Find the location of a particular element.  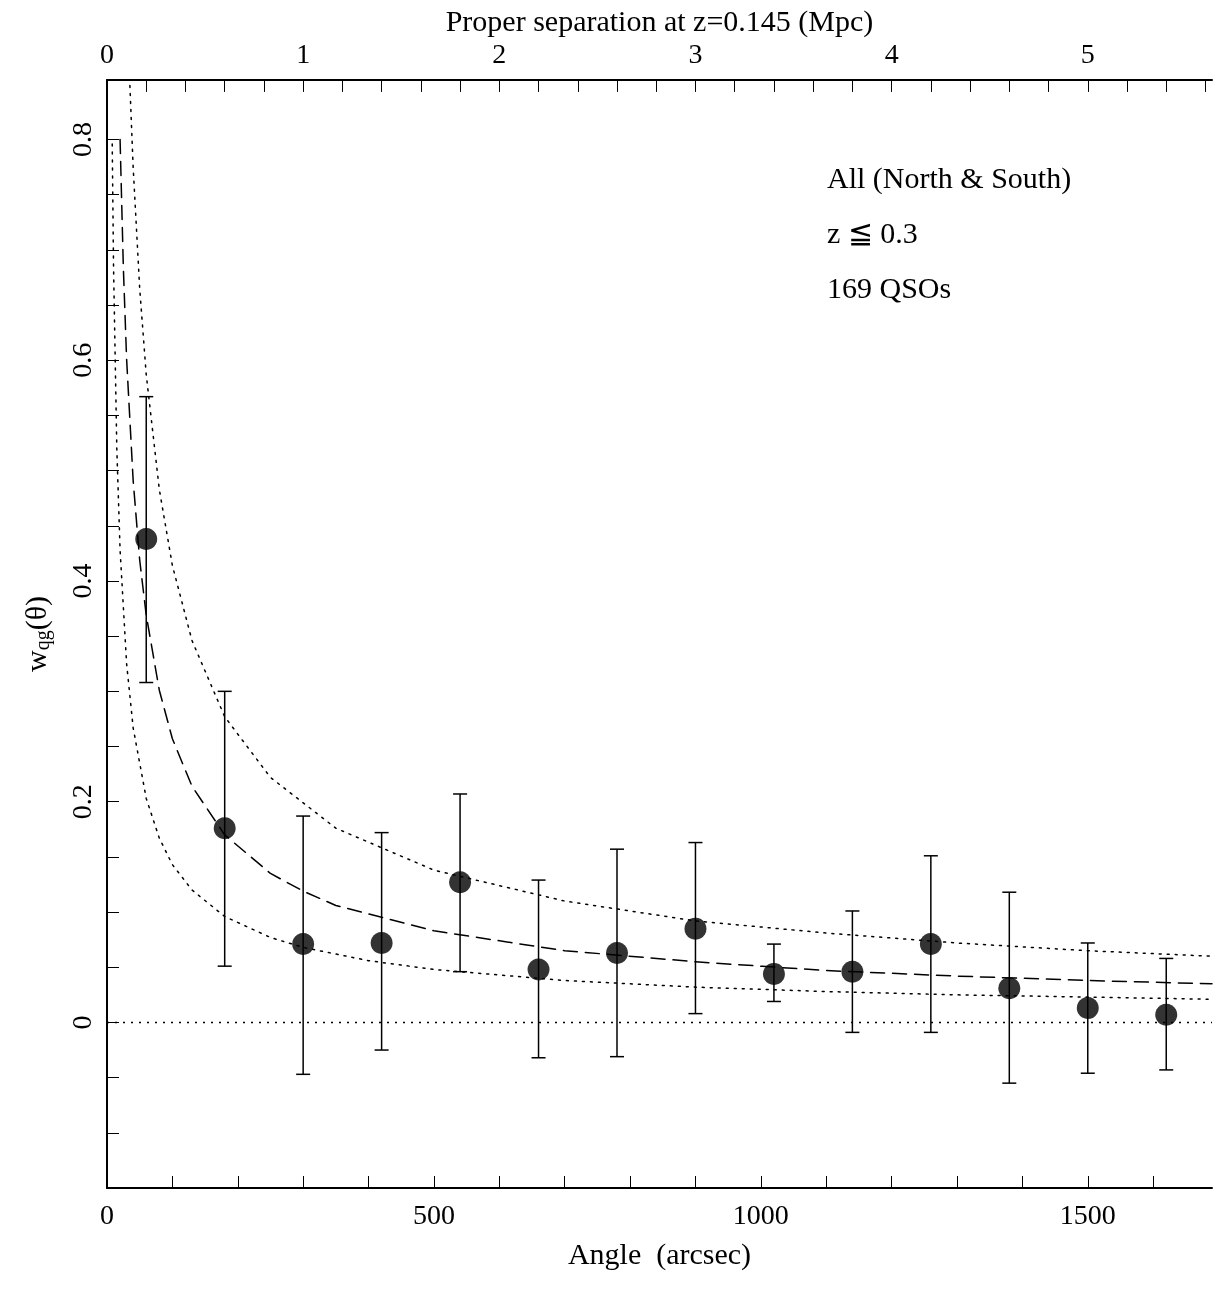

x2-tick-label: 4 is located at coordinates (891, 54).